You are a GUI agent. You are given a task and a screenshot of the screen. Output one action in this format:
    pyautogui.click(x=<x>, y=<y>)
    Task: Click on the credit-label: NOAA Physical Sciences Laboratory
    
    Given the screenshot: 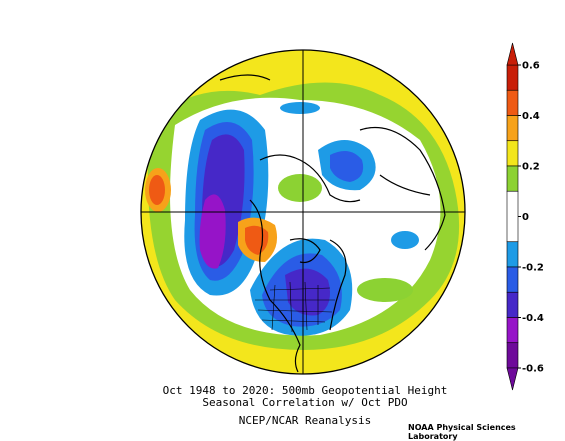 What is the action you would take?
    pyautogui.click(x=462, y=432)
    